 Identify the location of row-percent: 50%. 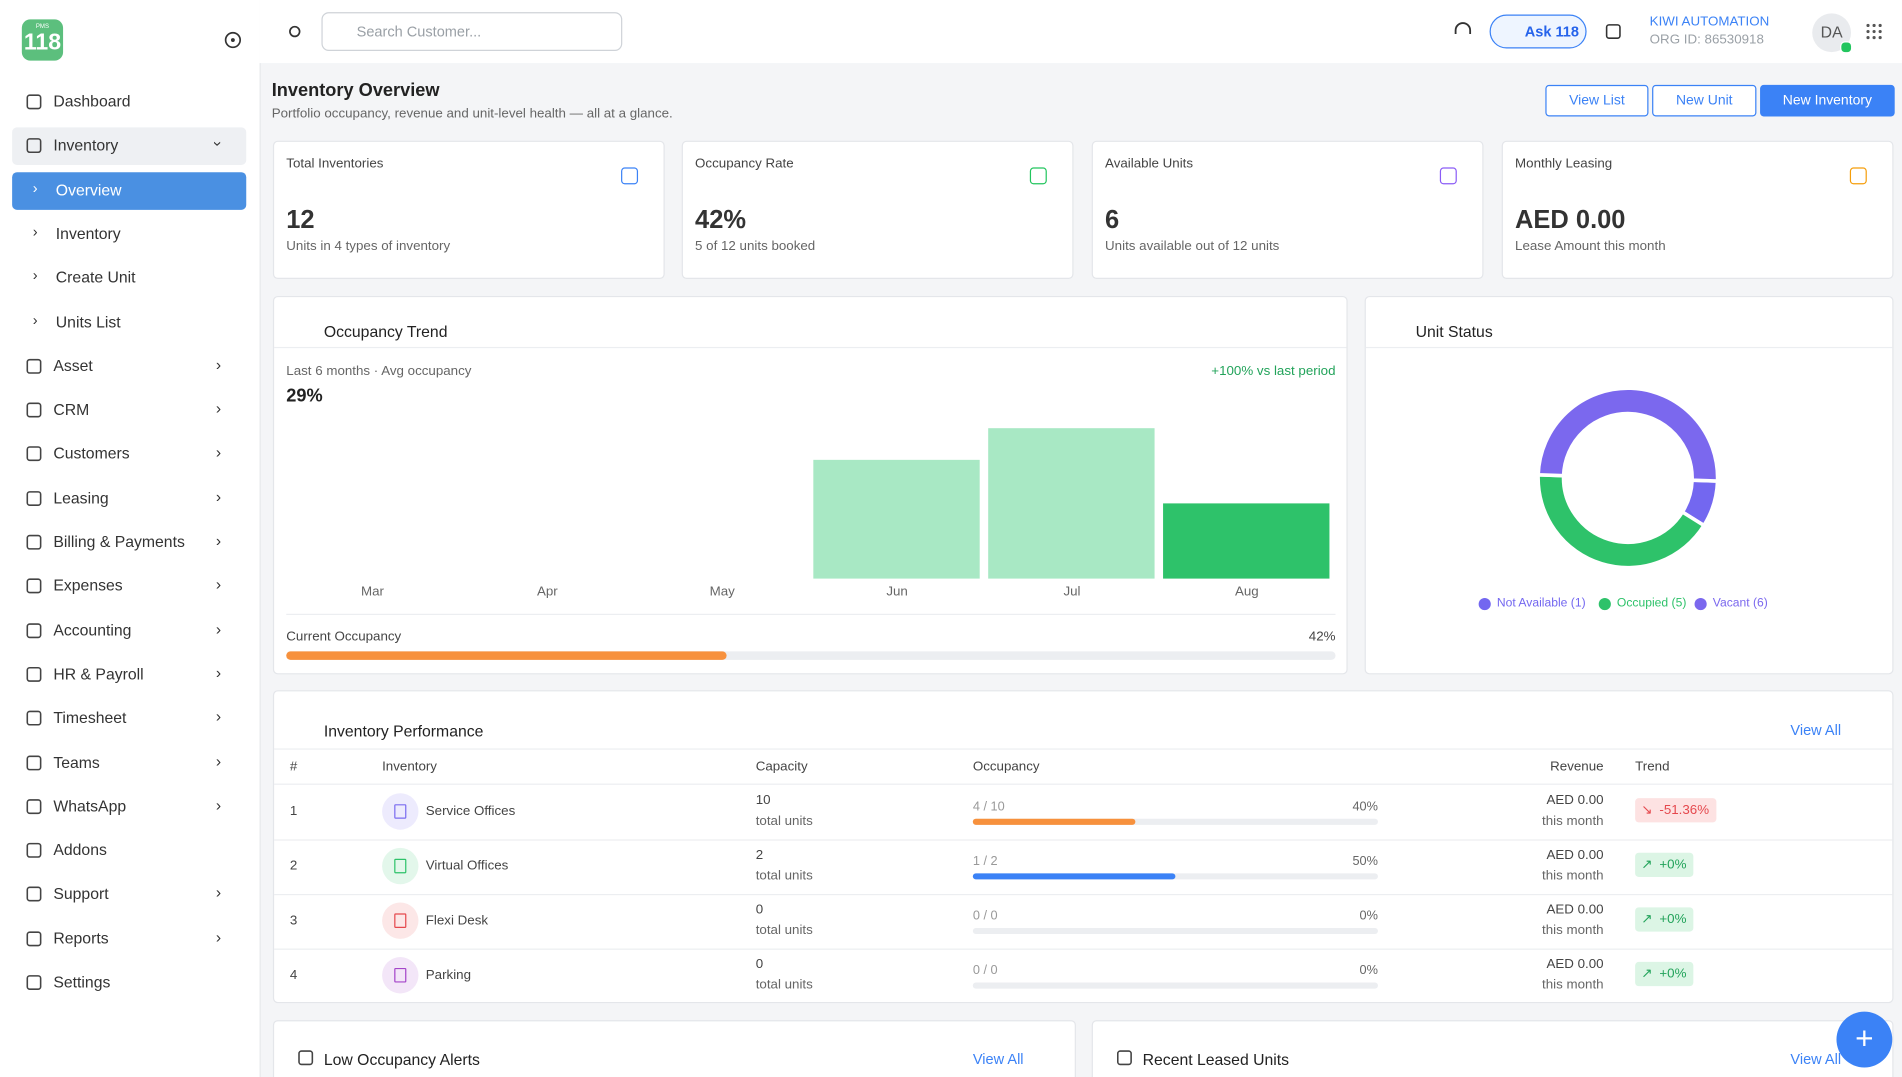
(1365, 861).